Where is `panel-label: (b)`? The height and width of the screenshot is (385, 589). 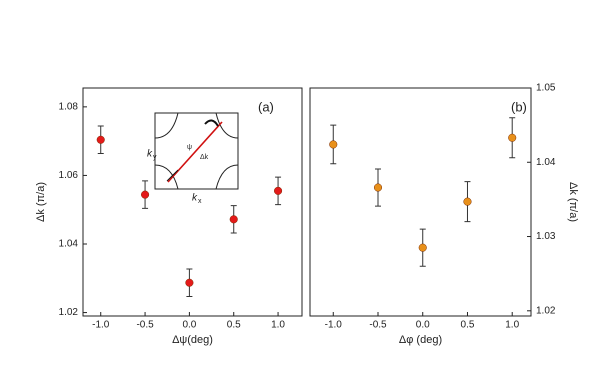
panel-label: (b) is located at coordinates (519, 106).